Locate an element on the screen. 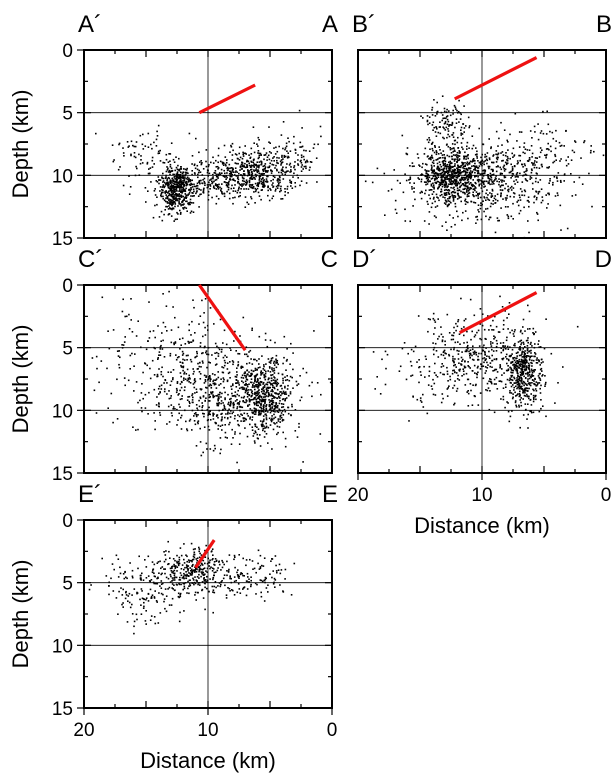  y-tick-label: 0 is located at coordinates (67, 286).